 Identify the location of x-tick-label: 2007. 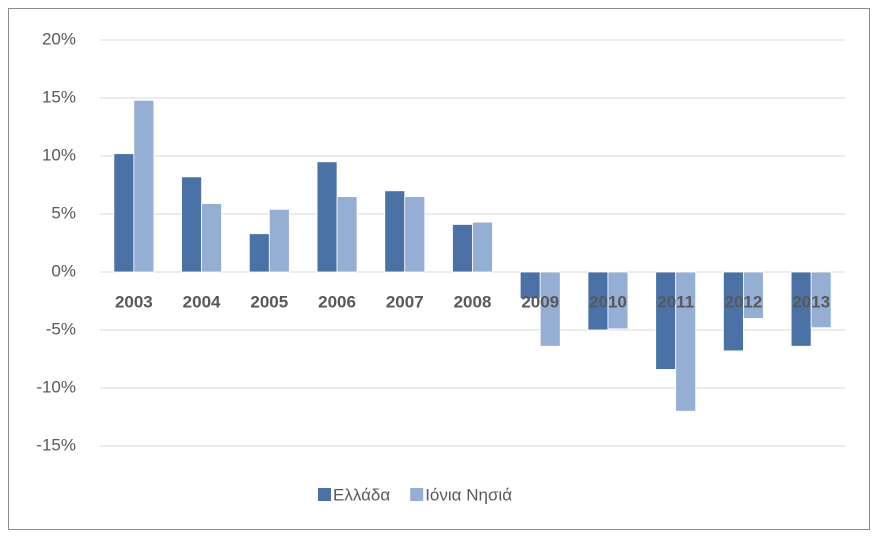
(405, 301).